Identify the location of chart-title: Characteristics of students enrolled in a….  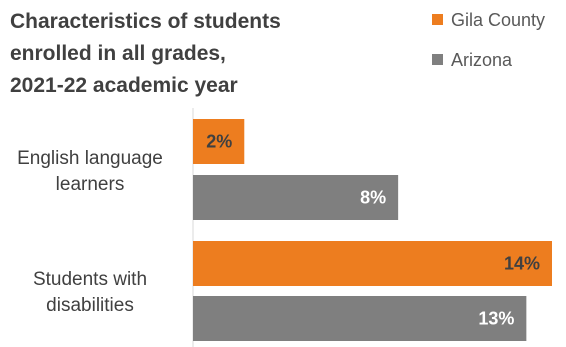
(145, 53).